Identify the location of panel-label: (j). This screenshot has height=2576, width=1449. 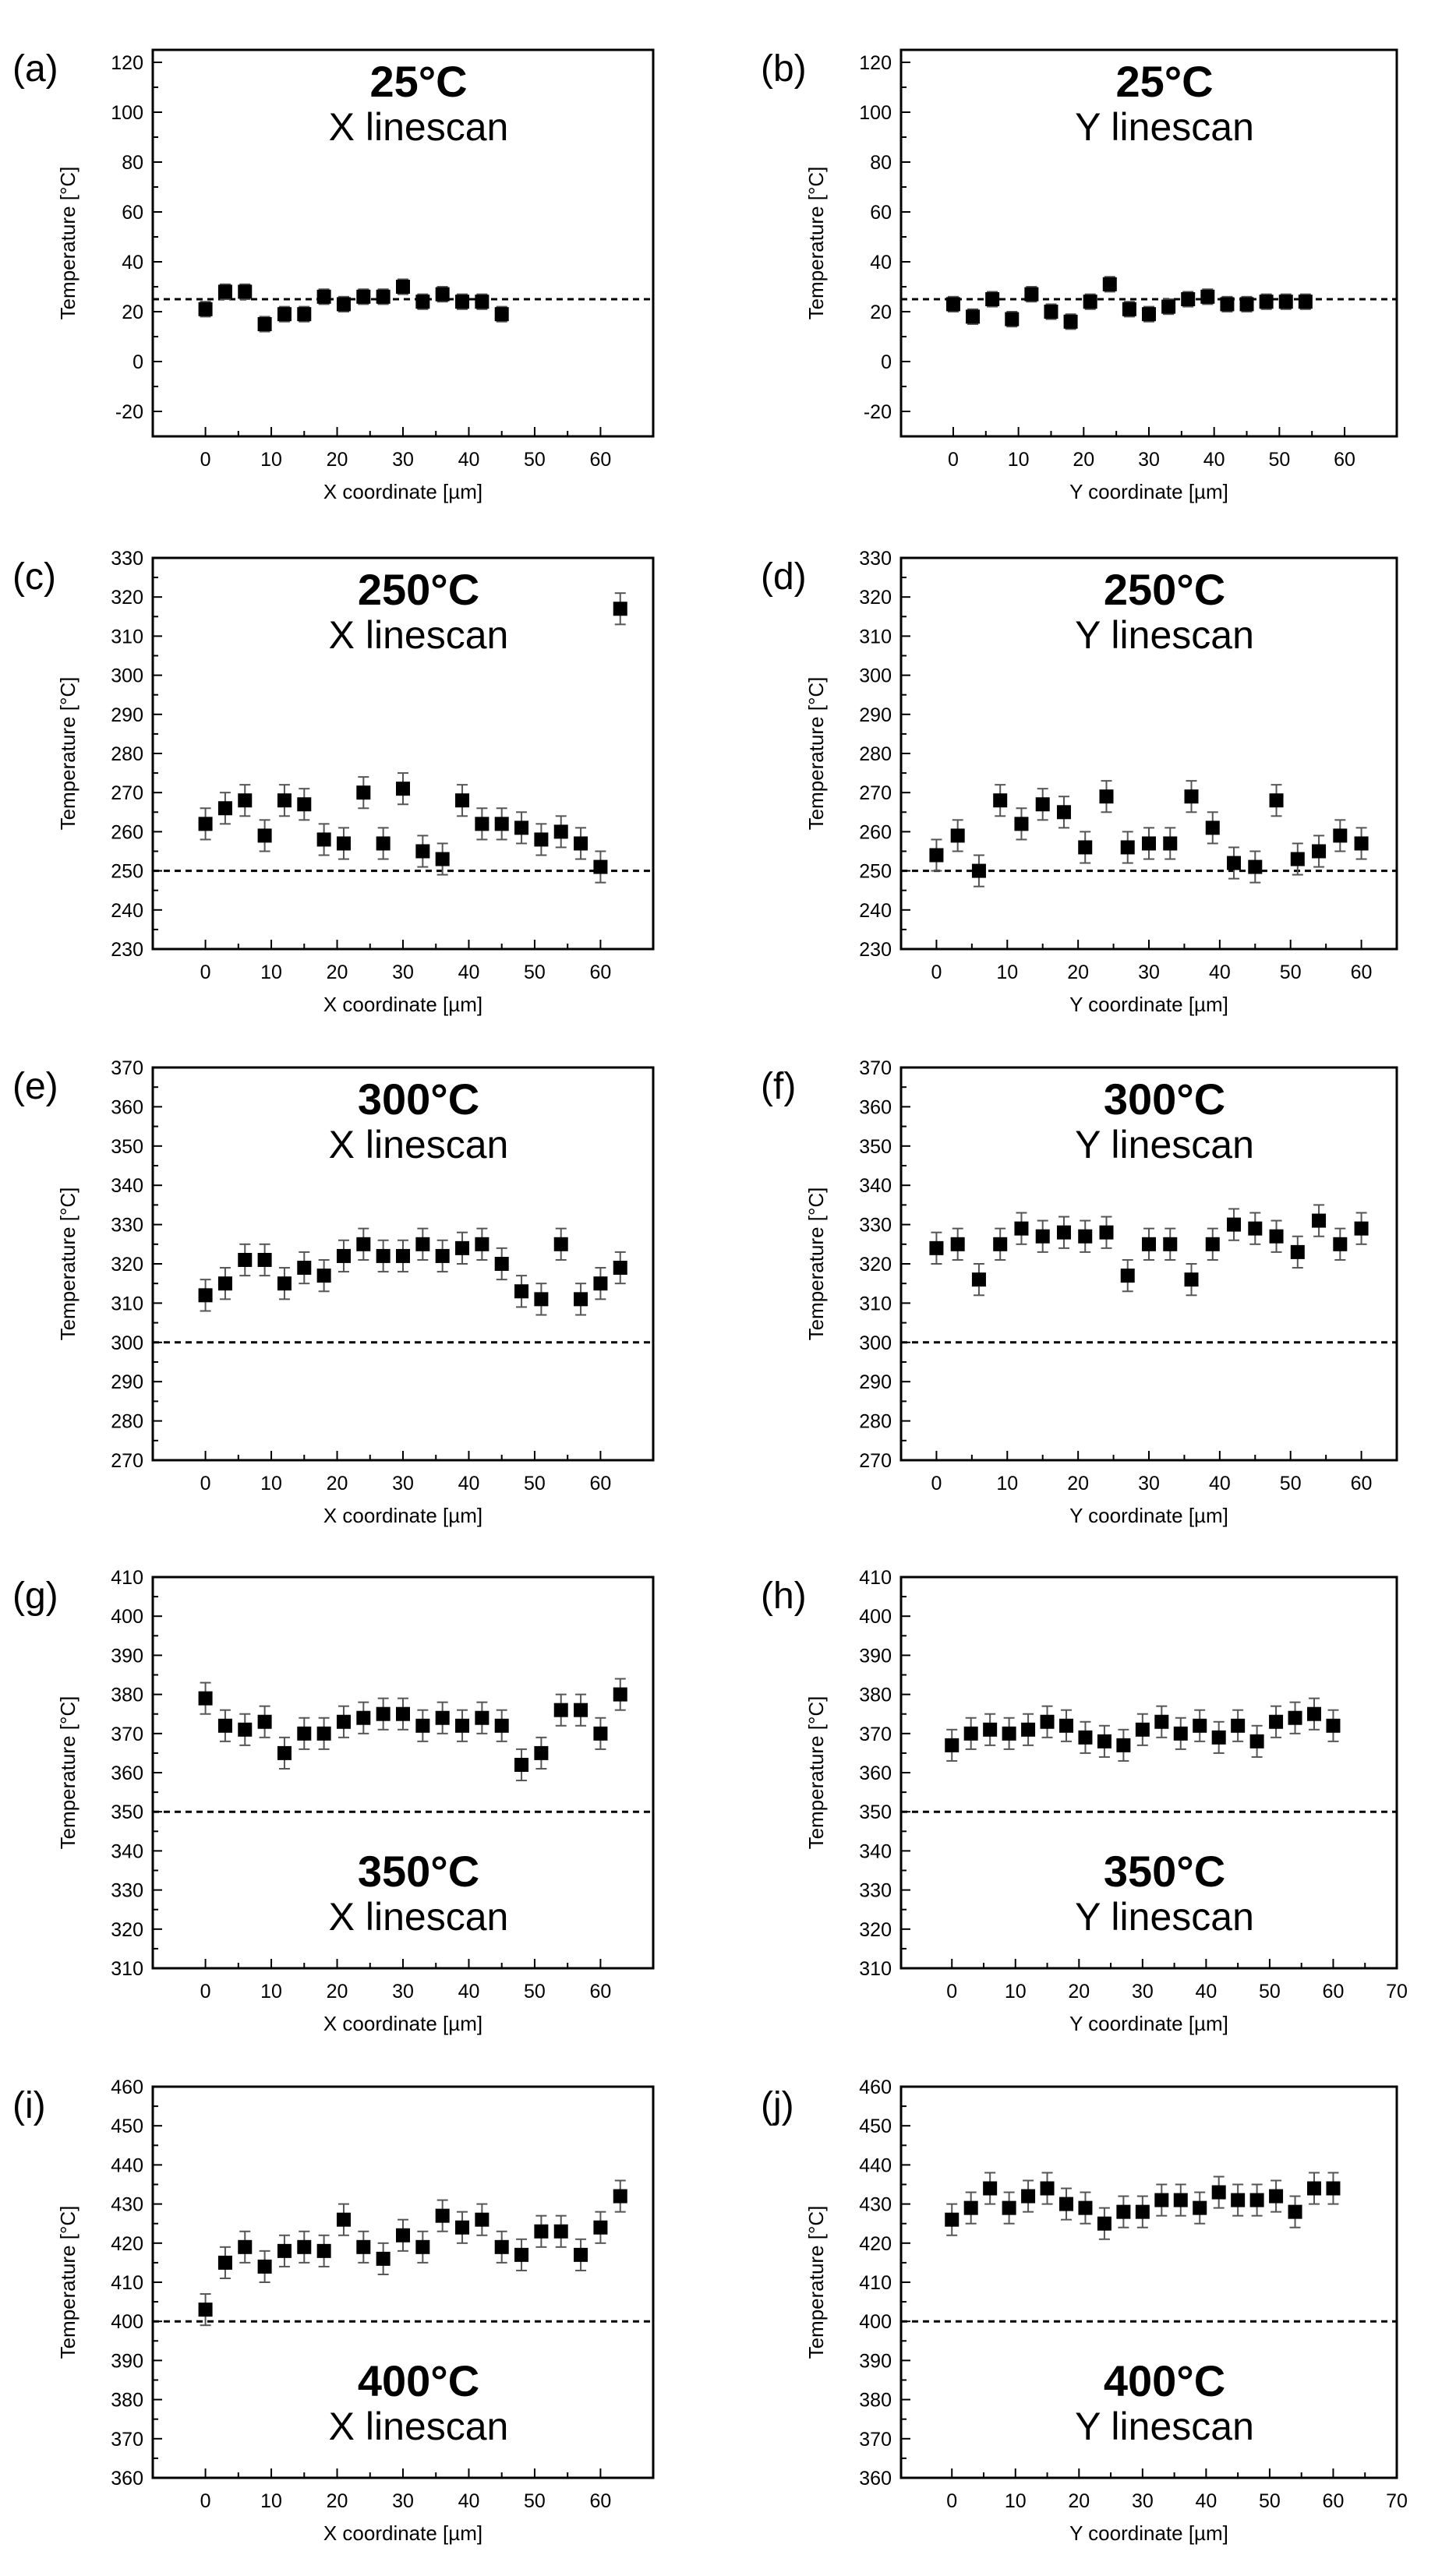
(777, 2105).